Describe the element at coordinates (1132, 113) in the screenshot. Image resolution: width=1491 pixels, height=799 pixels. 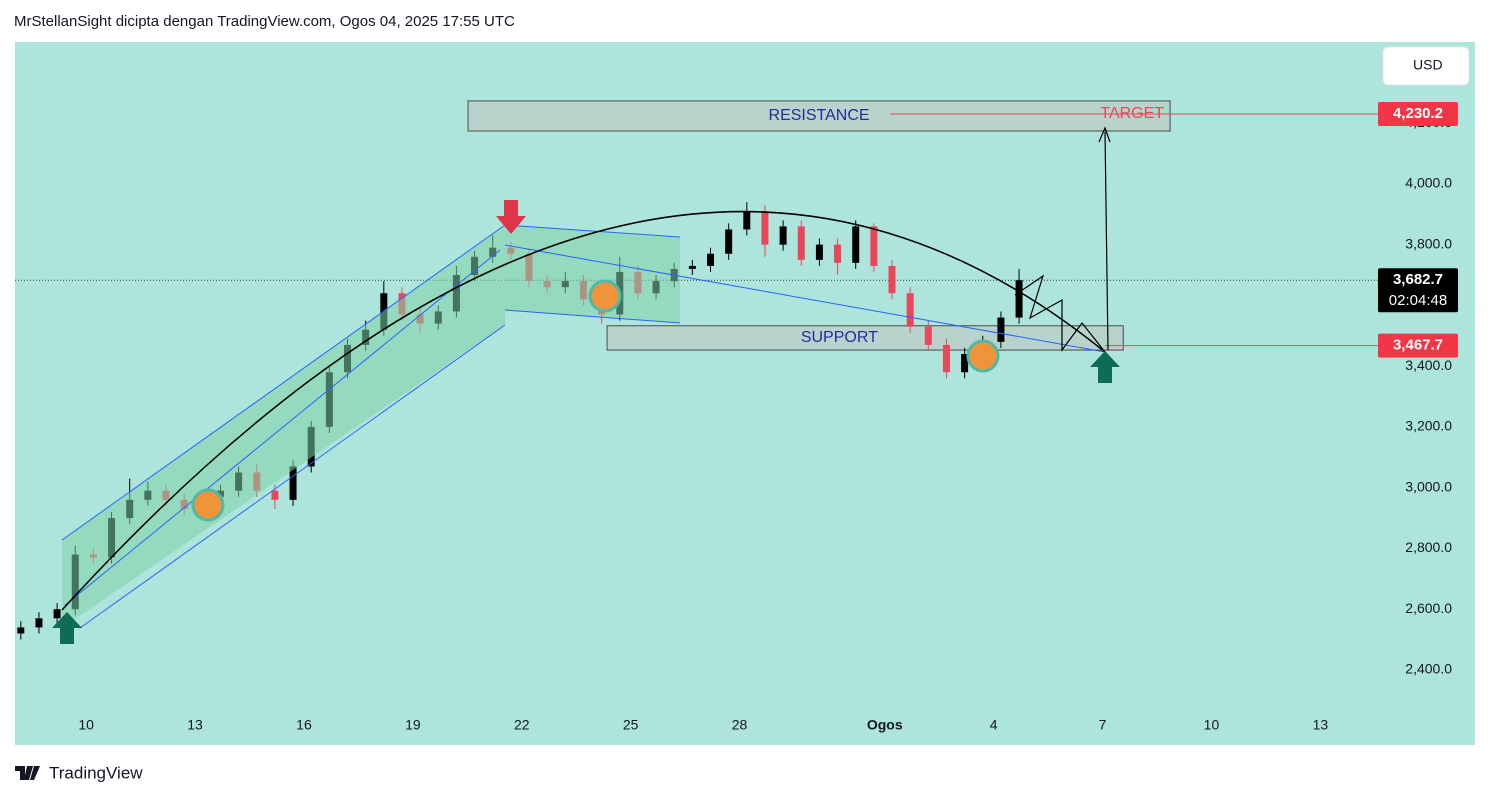
I see `target-text: TARGET` at that location.